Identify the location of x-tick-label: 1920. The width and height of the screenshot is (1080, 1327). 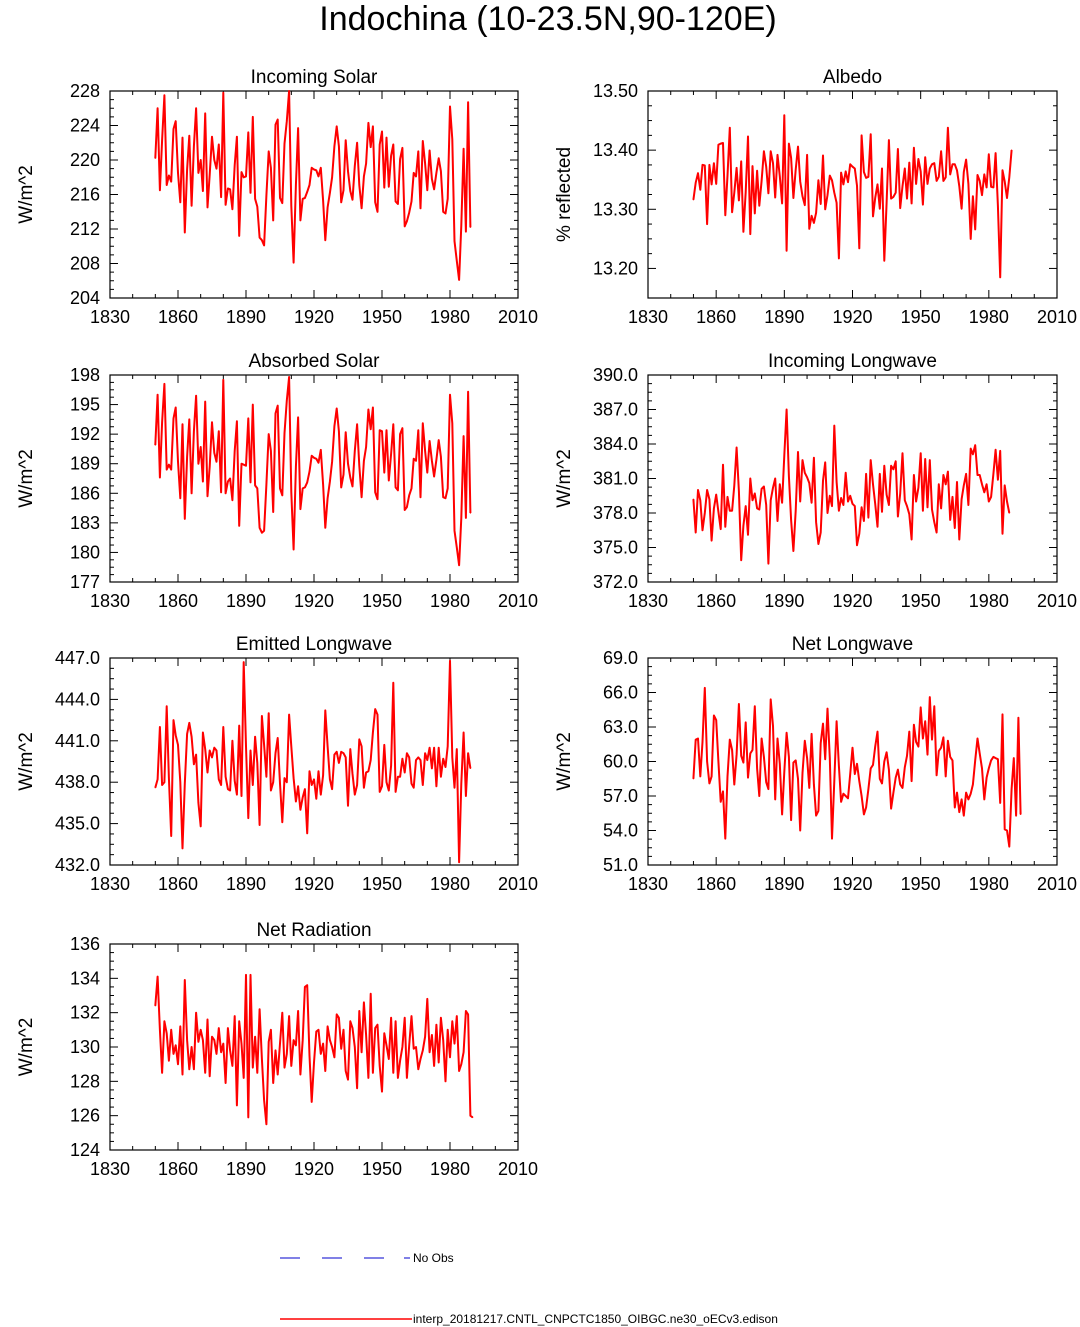
(852, 884).